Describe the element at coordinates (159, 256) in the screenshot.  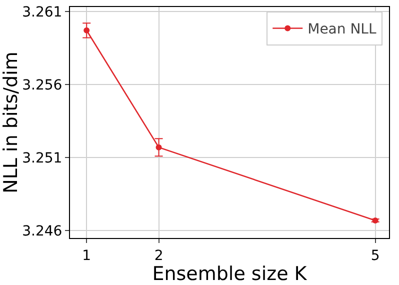
I see `x-tick-label: 2` at that location.